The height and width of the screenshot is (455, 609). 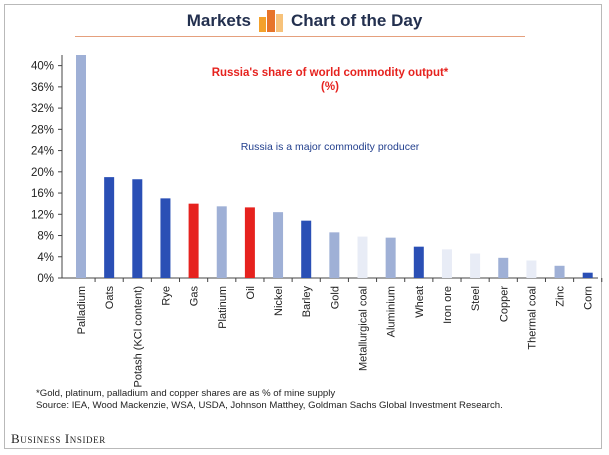 What do you see at coordinates (589, 298) in the screenshot?
I see `x-tick-label: Corn` at bounding box center [589, 298].